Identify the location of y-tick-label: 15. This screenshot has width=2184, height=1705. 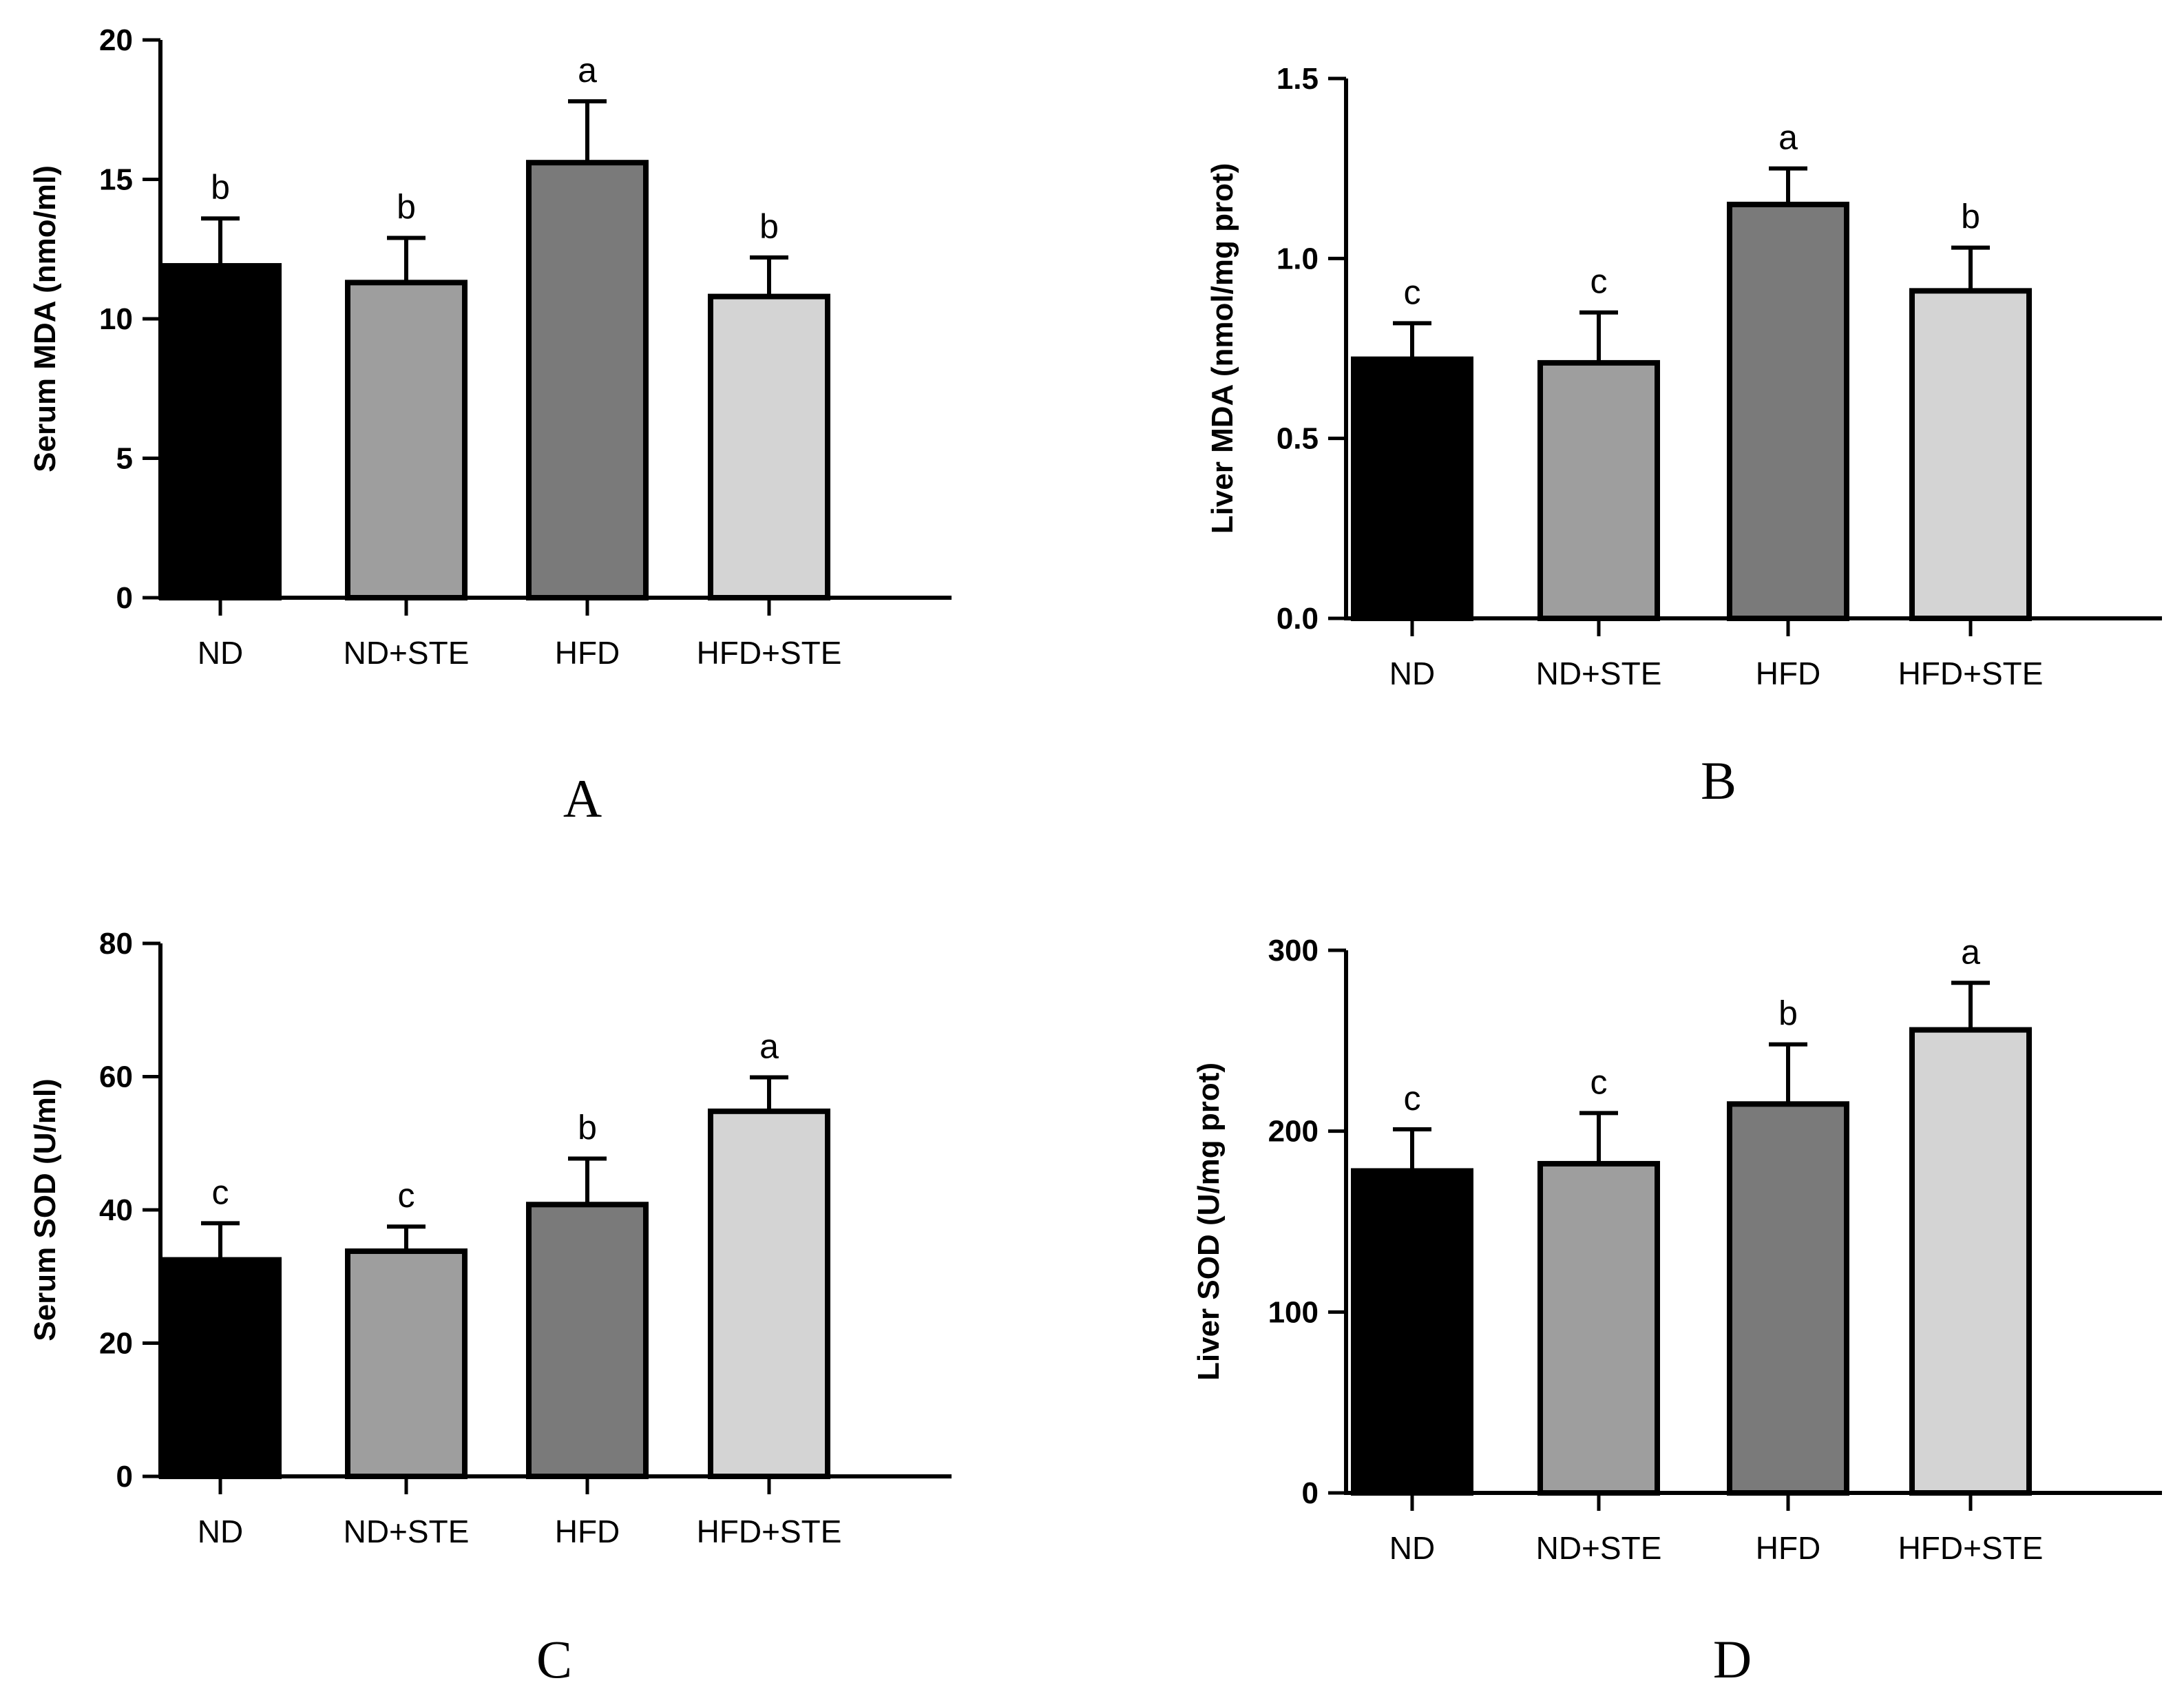
(116, 180).